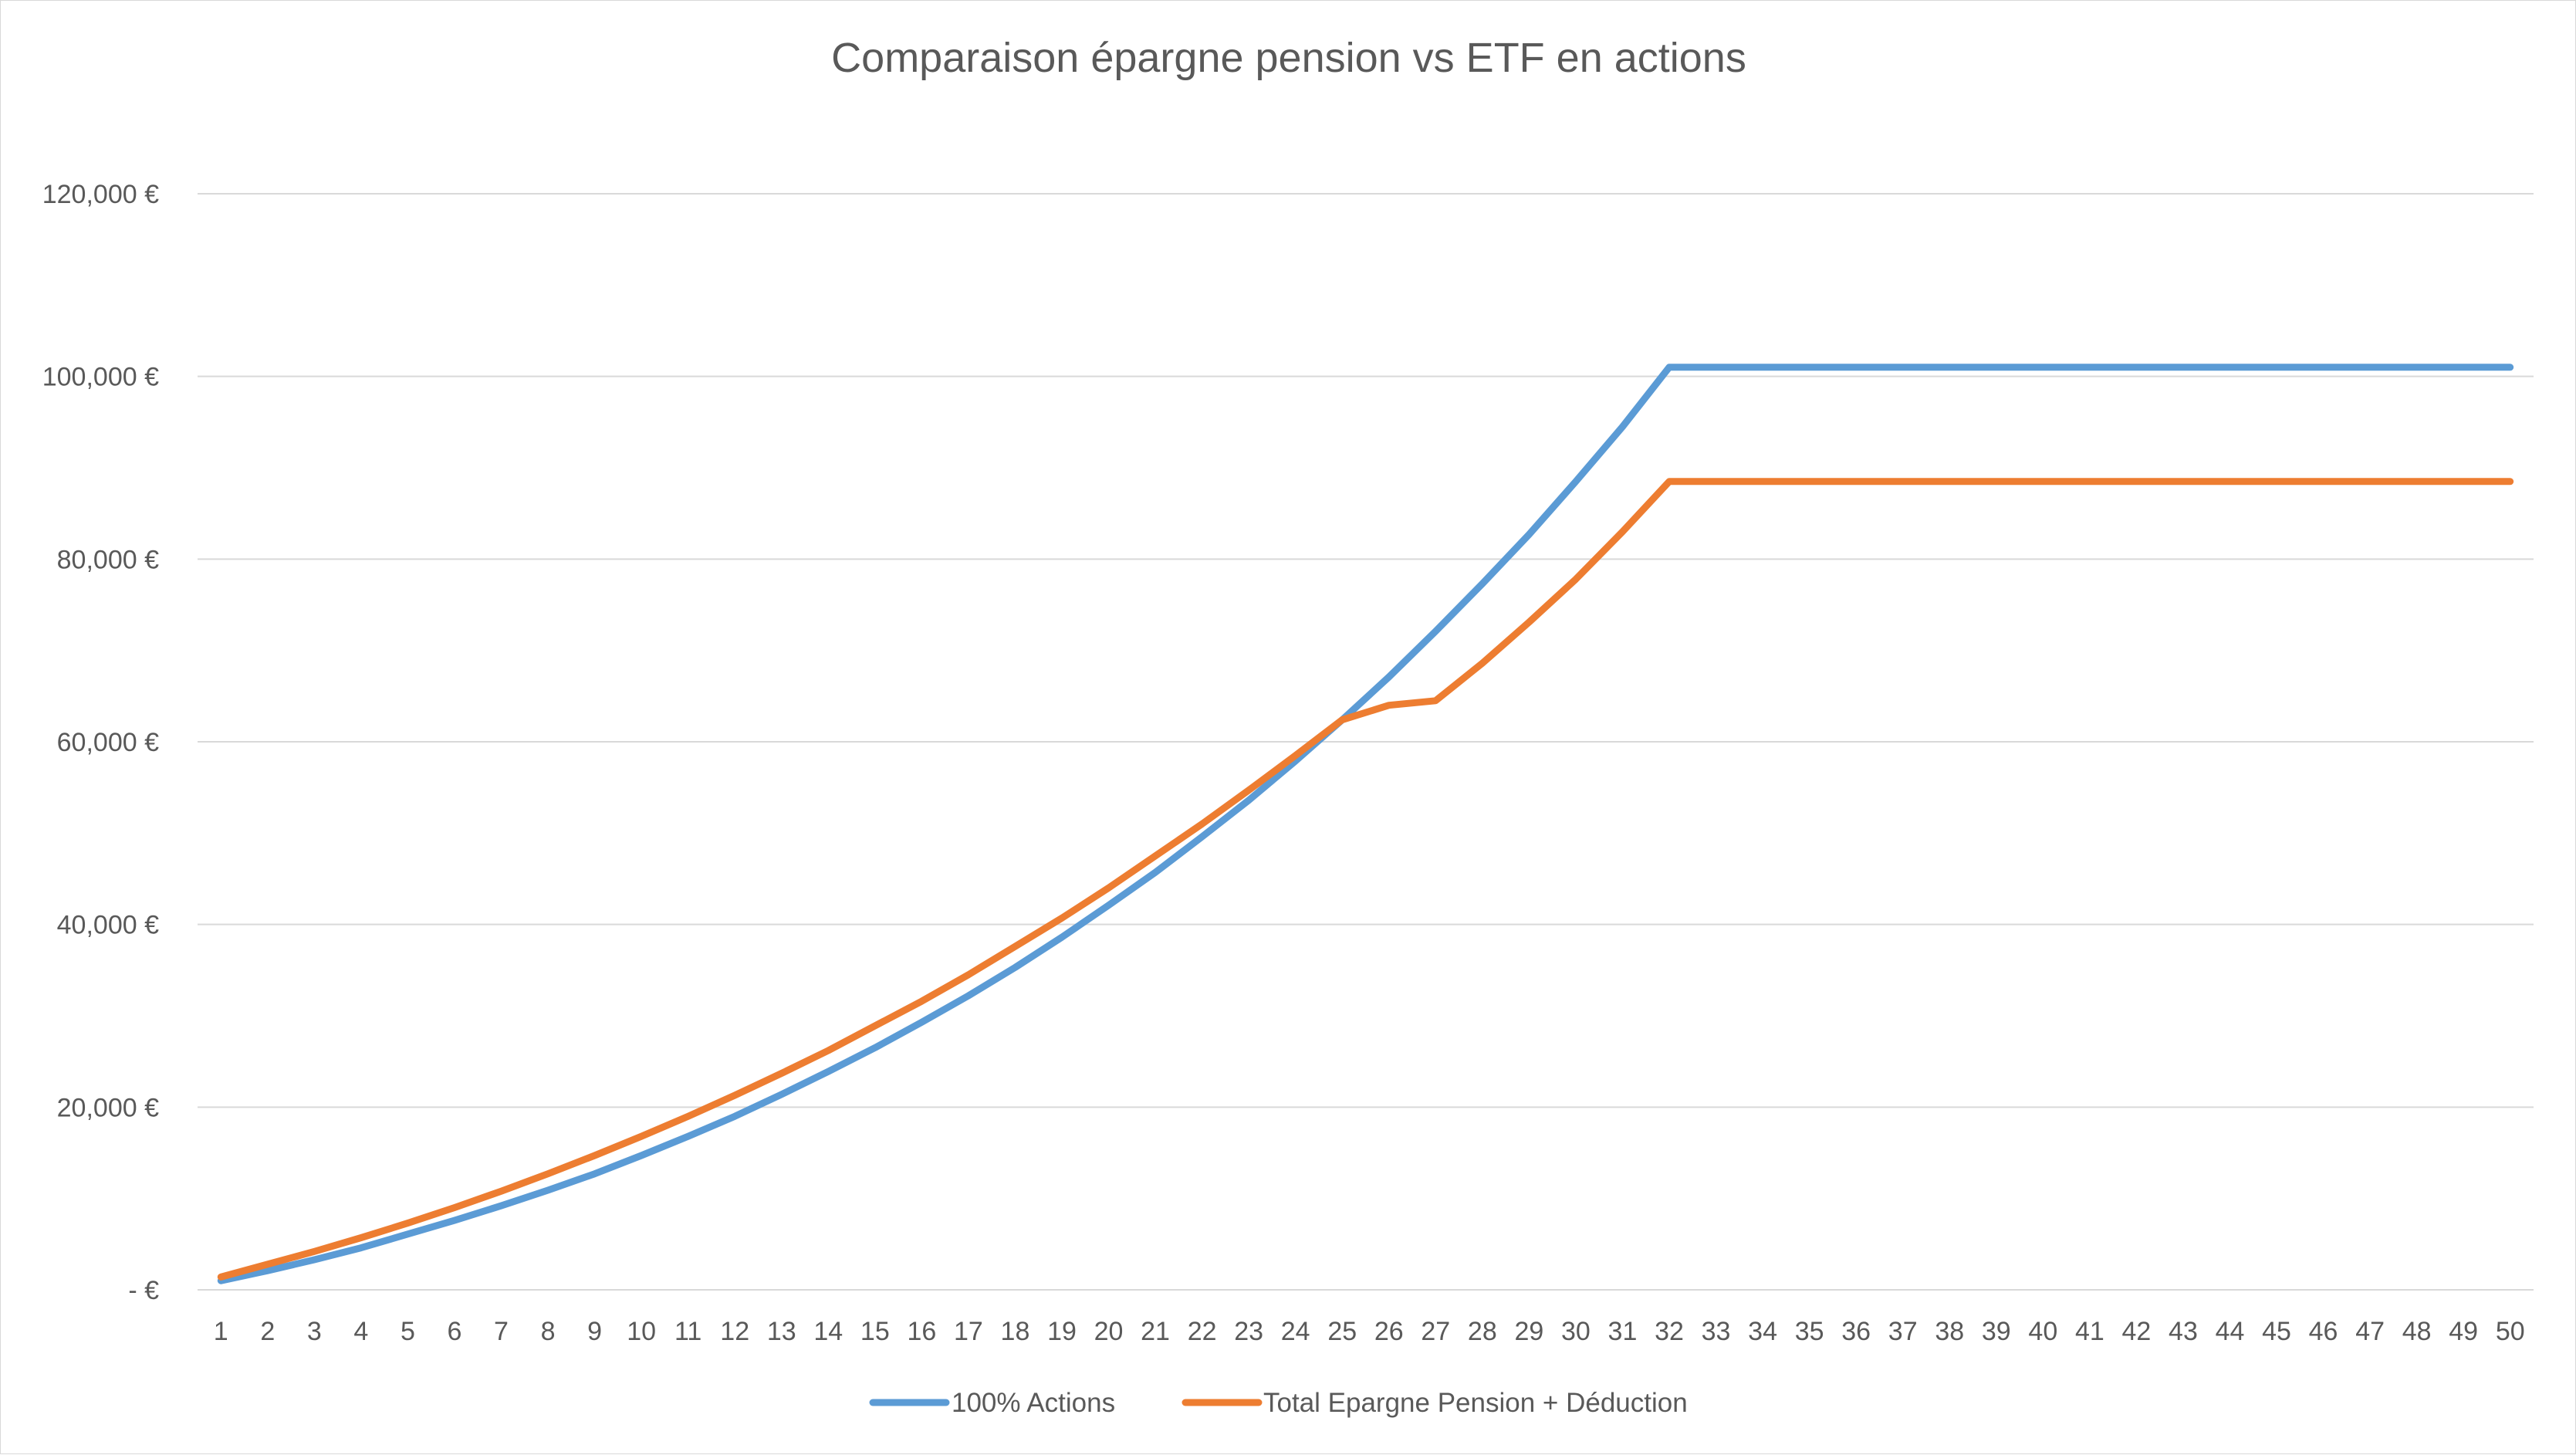 This screenshot has height=1455, width=2576. I want to click on legend-label: 100% Actions, so click(1033, 1403).